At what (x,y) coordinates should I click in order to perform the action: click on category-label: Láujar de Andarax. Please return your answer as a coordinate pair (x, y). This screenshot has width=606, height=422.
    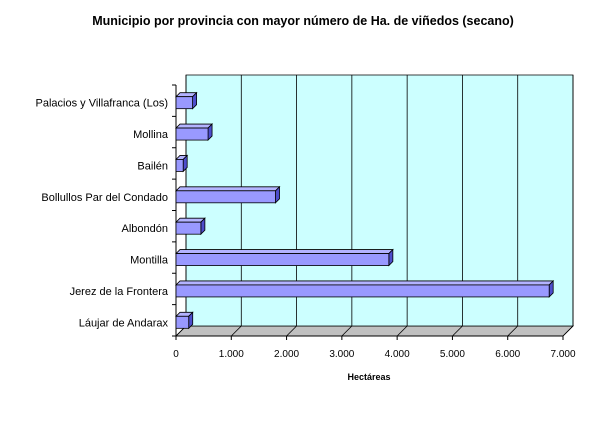
    Looking at the image, I should click on (124, 323).